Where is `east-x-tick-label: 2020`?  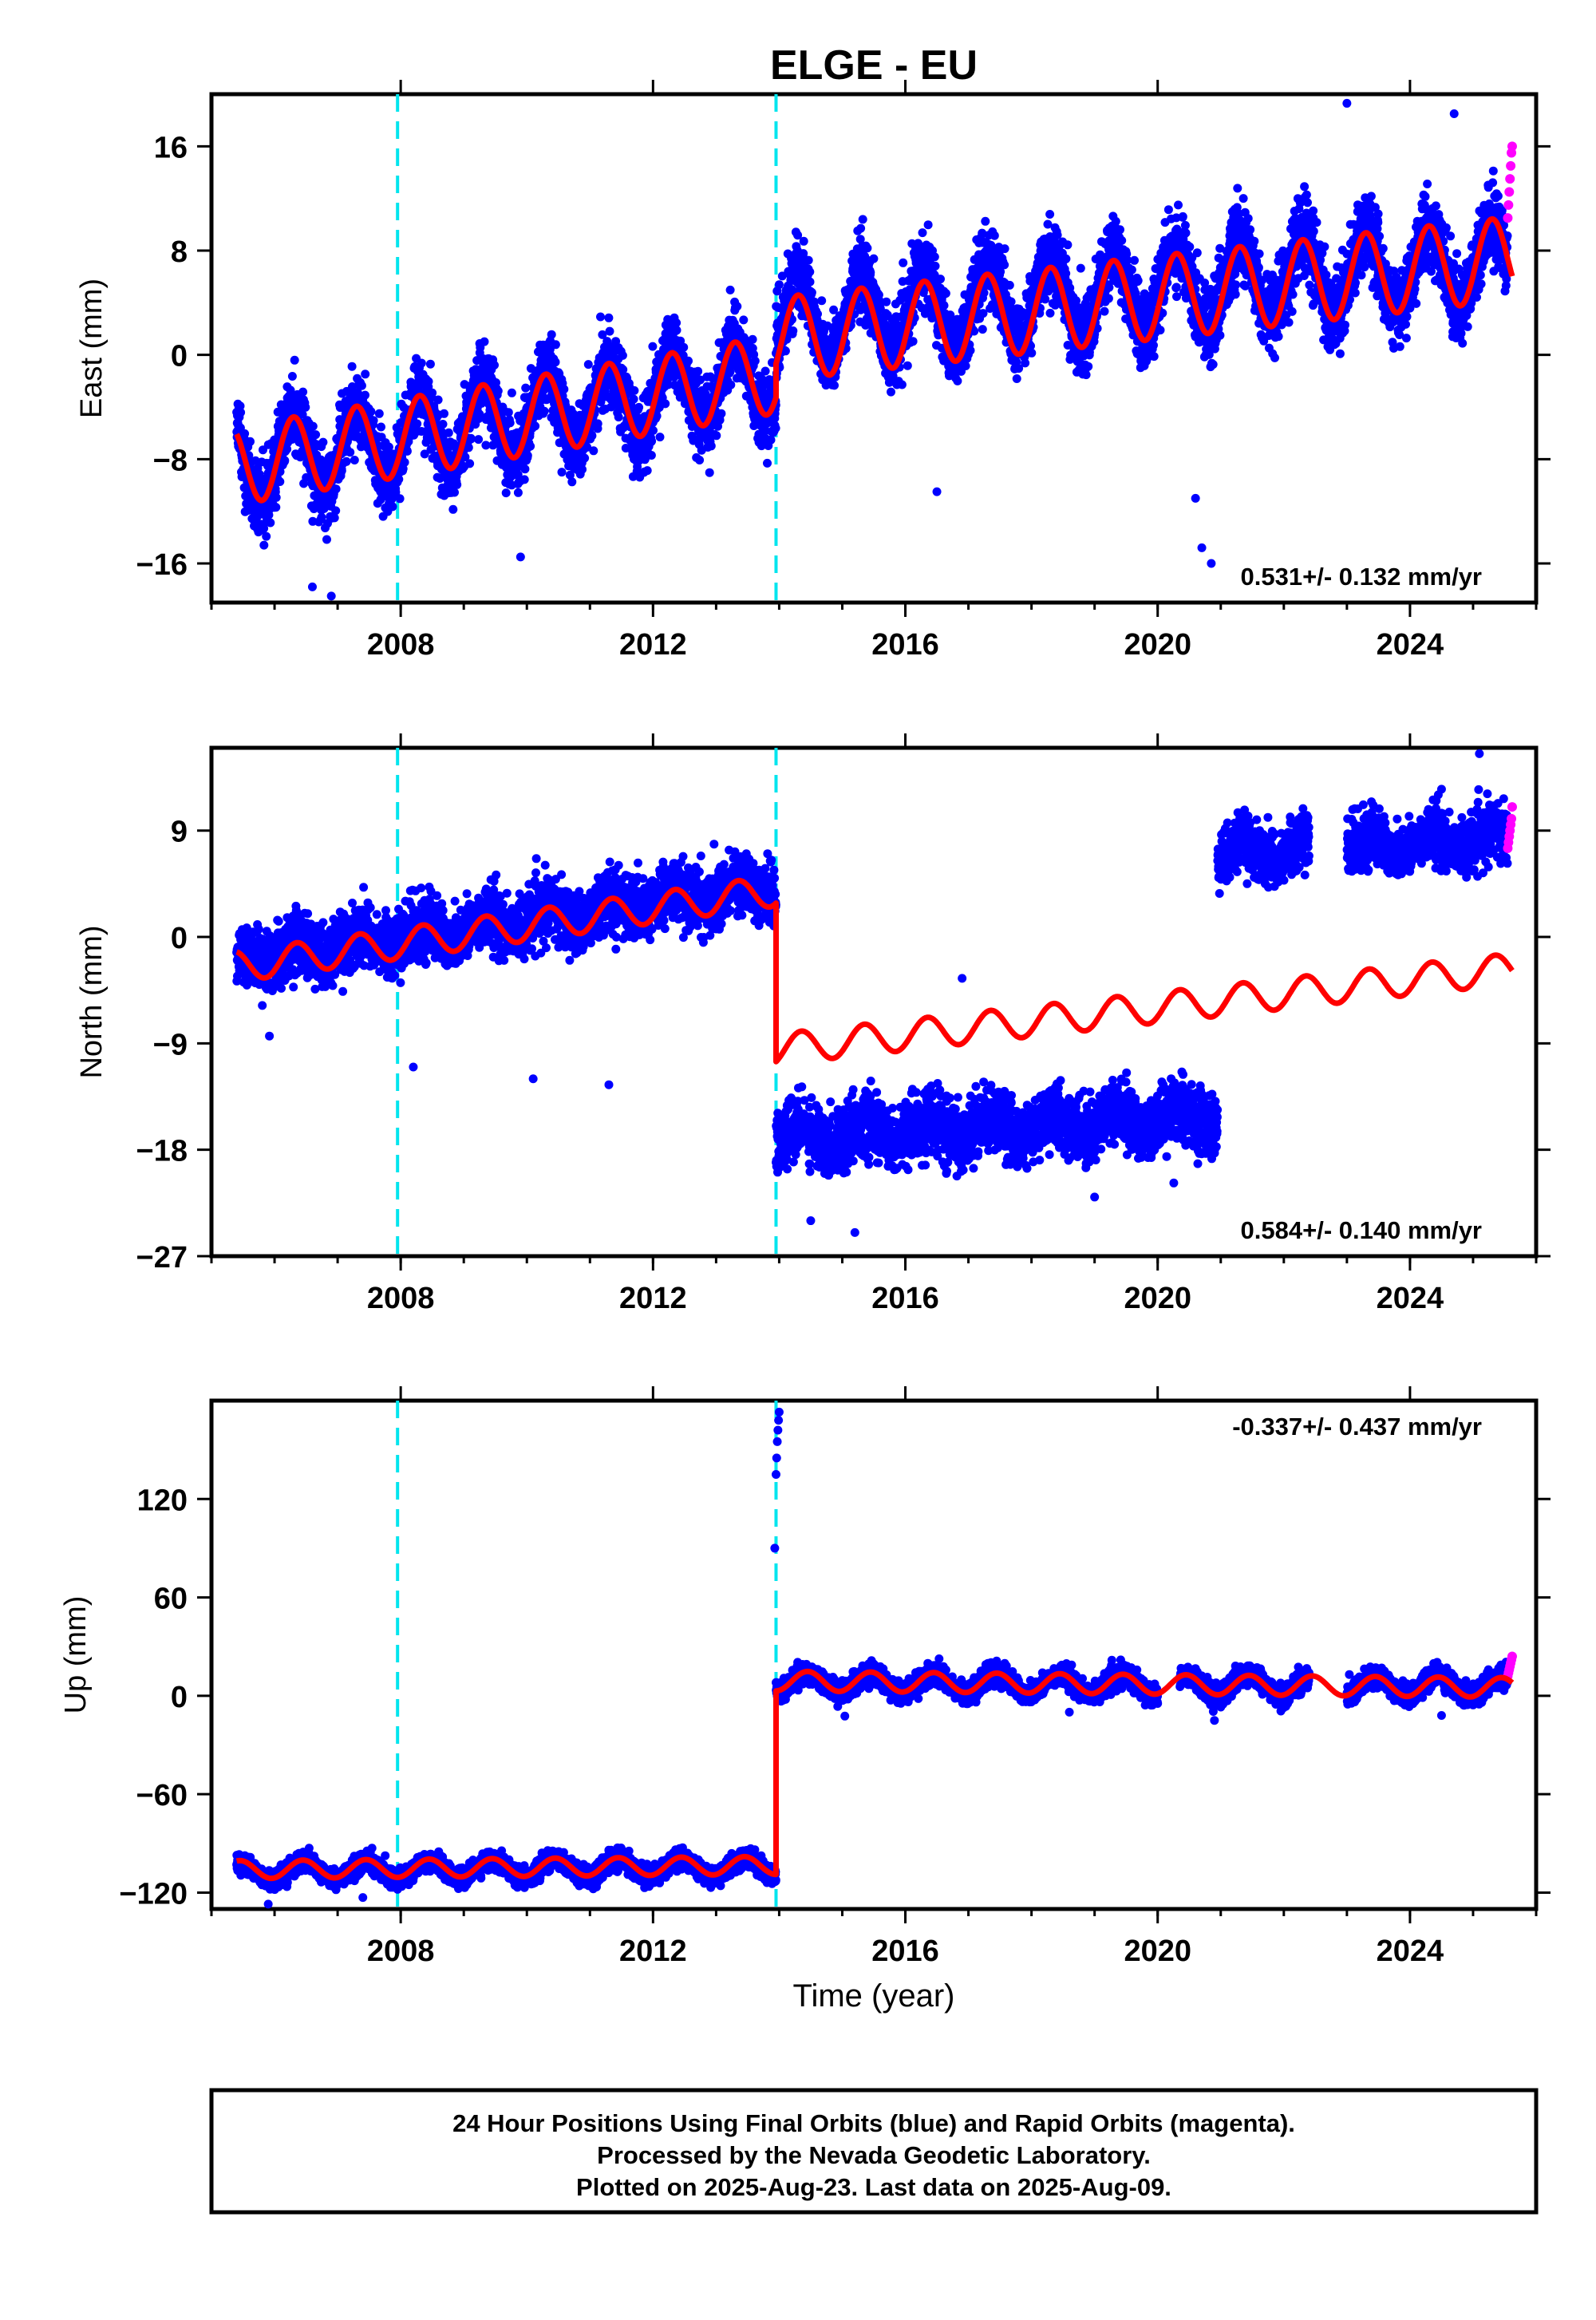
east-x-tick-label: 2020 is located at coordinates (1157, 645).